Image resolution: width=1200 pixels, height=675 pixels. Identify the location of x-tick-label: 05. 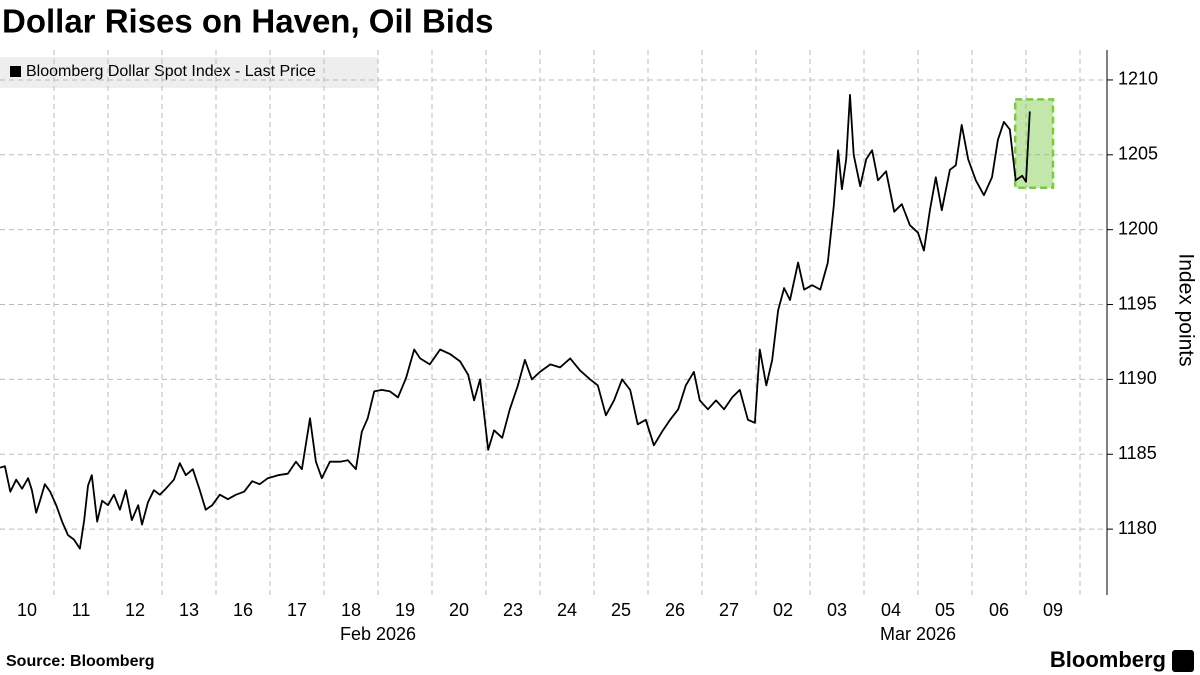
(945, 610).